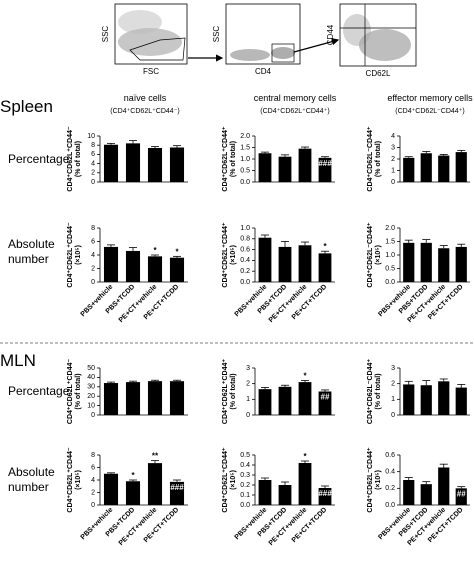 The width and height of the screenshot is (474, 562). I want to click on axis-label: CD44, so click(330, 34).